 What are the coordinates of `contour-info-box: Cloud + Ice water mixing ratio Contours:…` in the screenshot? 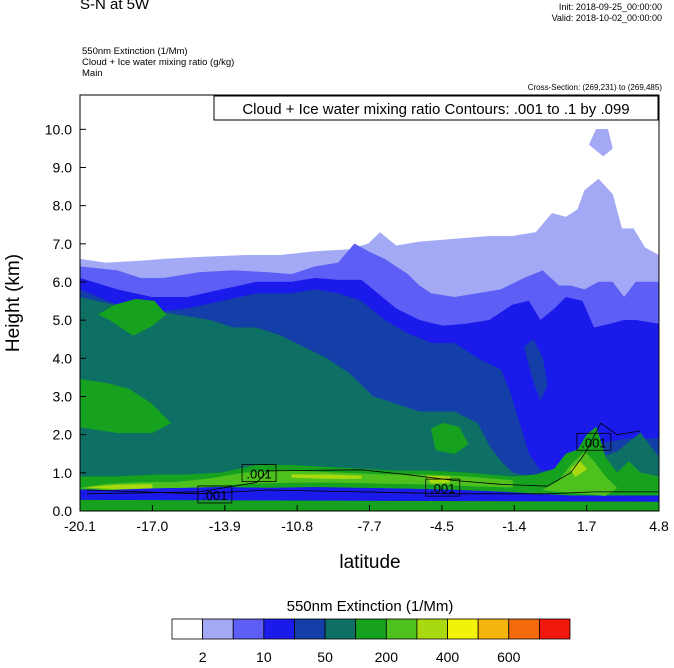 It's located at (436, 108).